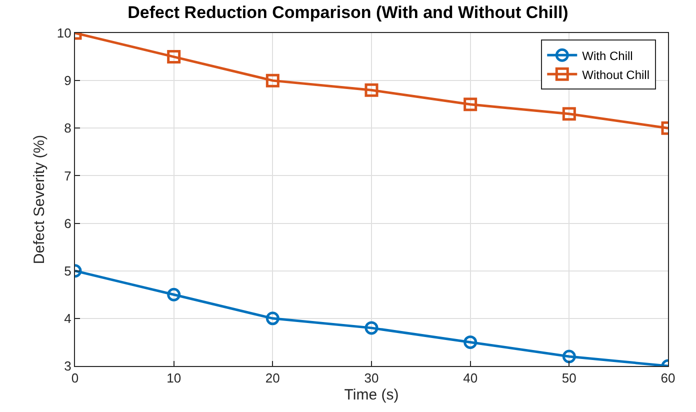 This screenshot has width=696, height=412. Describe the element at coordinates (68, 80) in the screenshot. I see `y-tick-label: 9` at that location.